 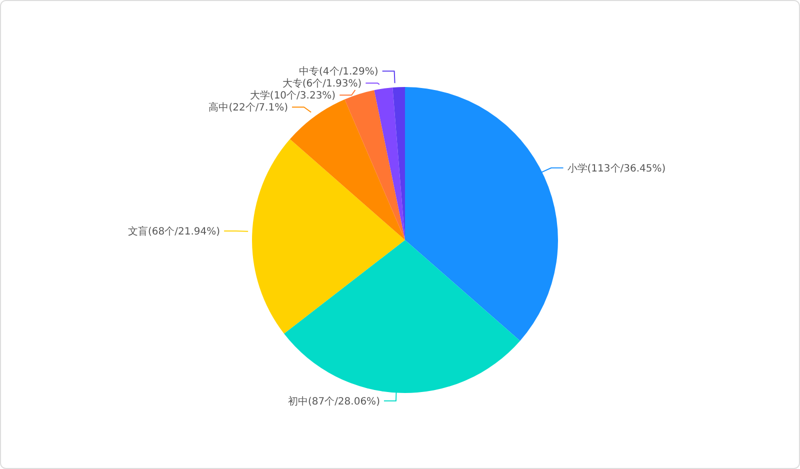 I want to click on data-label: (4个/1.29%), so click(x=348, y=72).